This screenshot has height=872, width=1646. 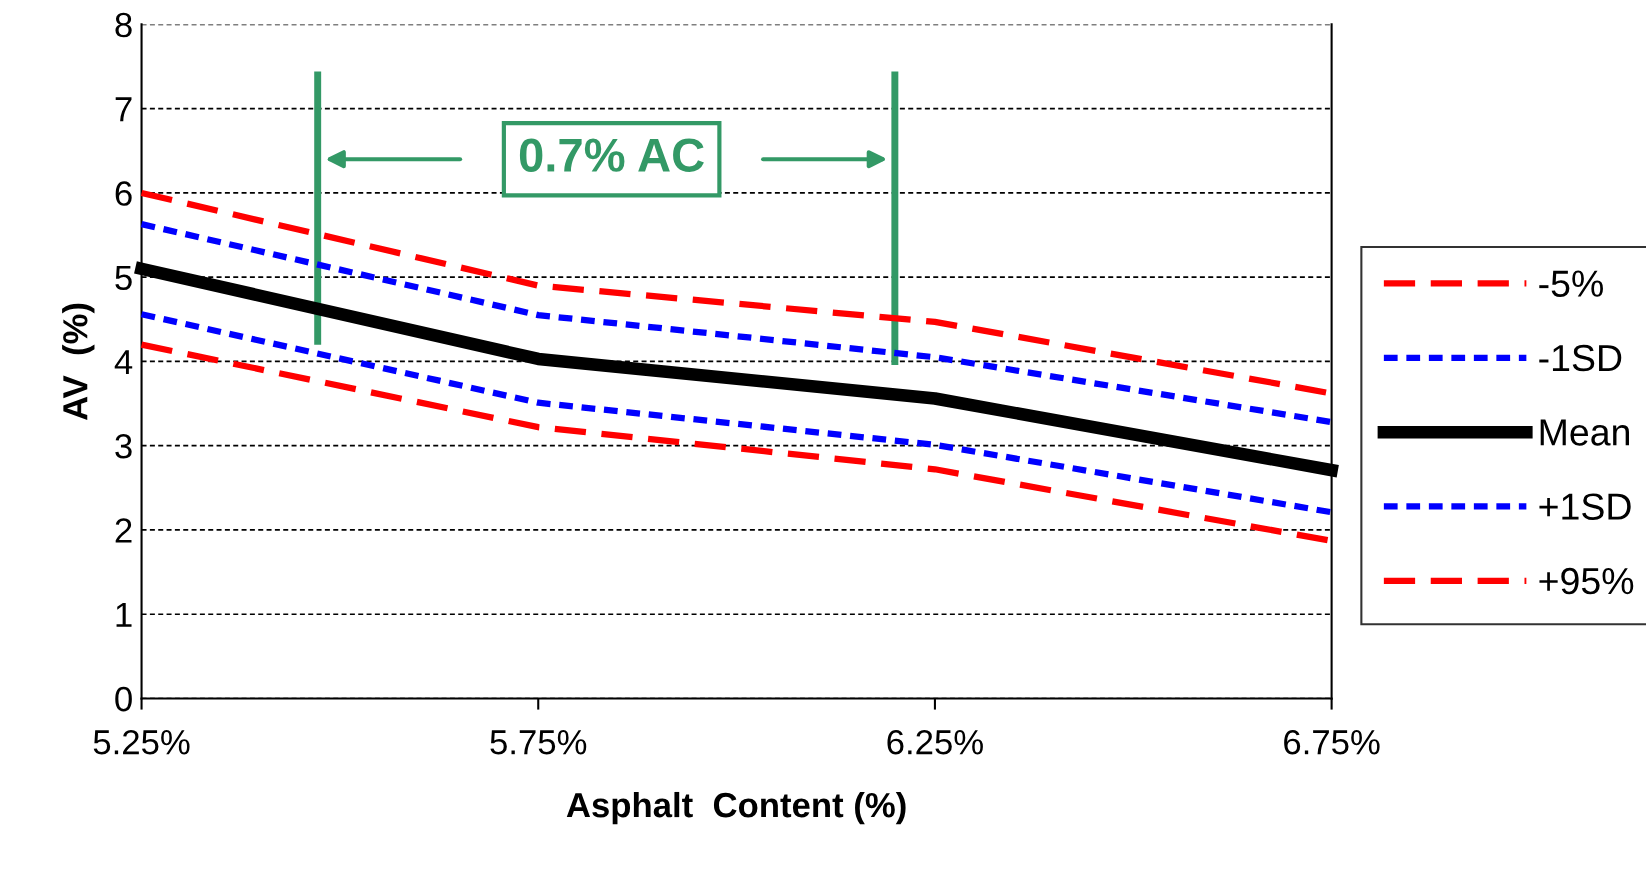 What do you see at coordinates (935, 742) in the screenshot?
I see `x-tick-label: 6.25%` at bounding box center [935, 742].